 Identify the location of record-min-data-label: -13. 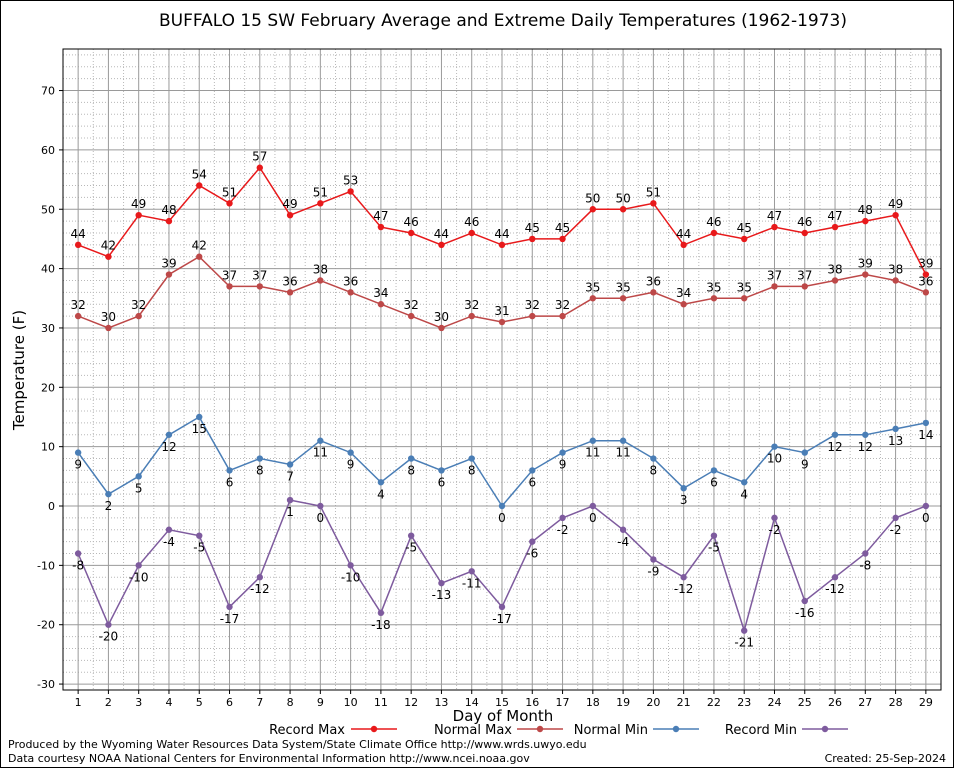
(442, 595).